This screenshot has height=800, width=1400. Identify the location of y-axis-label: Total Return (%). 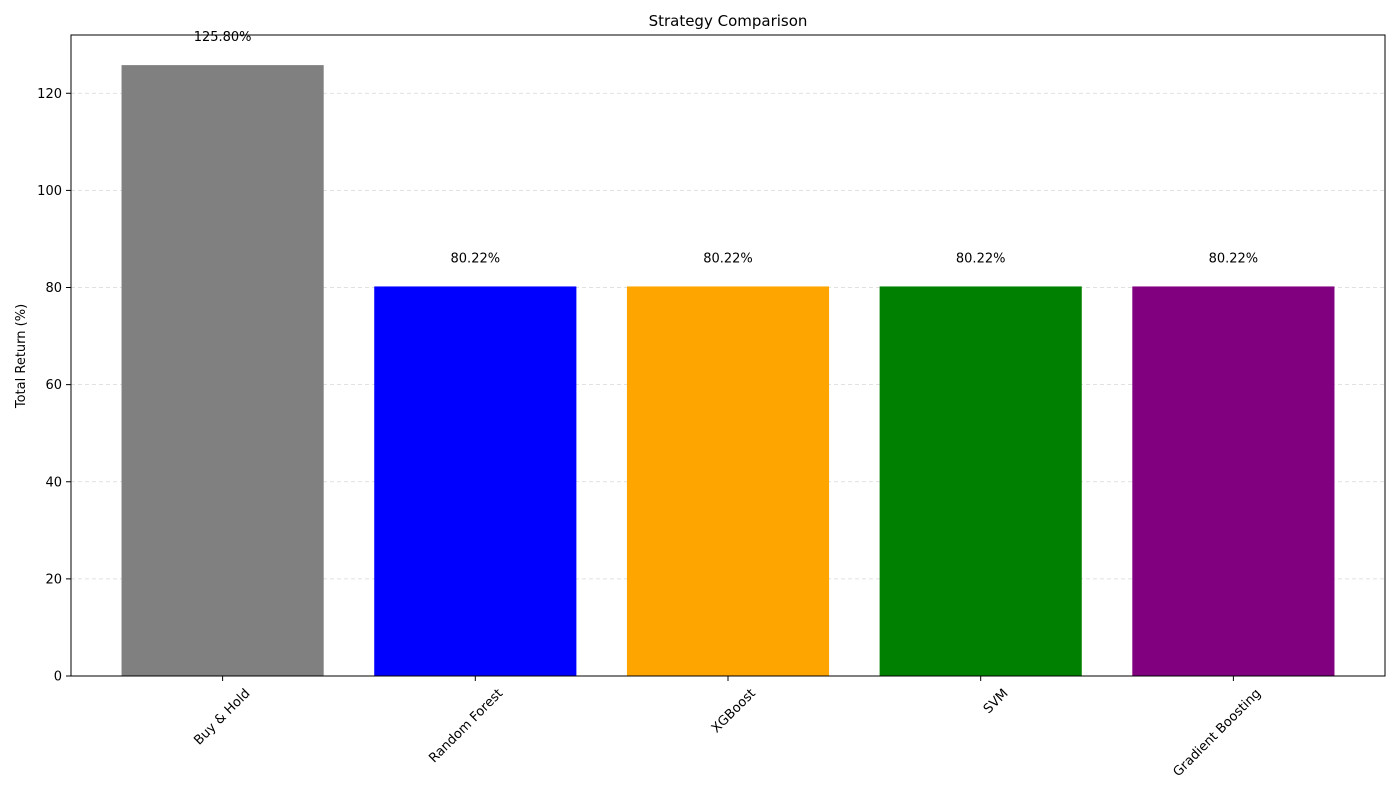
(21, 356).